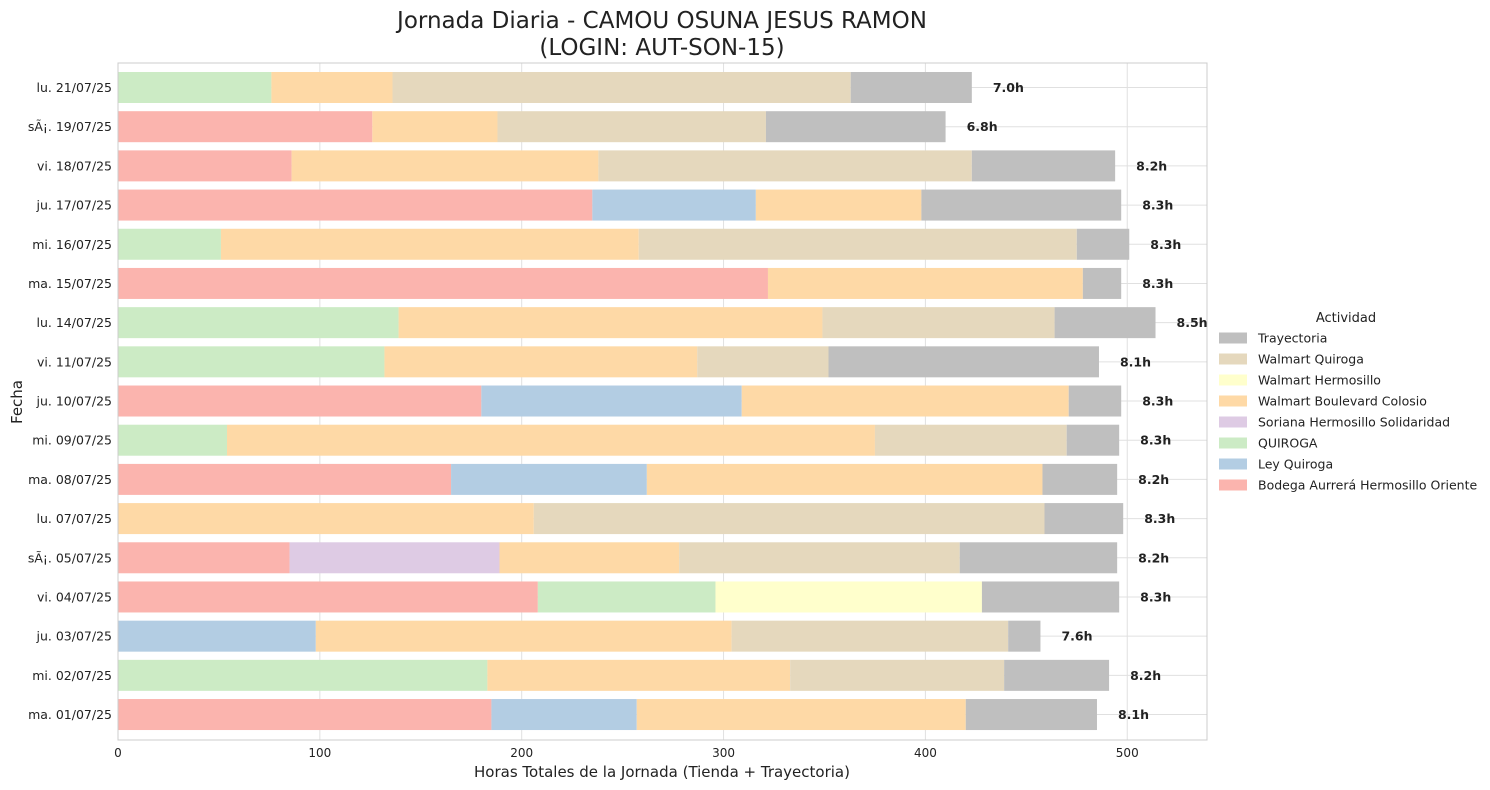  I want to click on legend-label: Trayectoria, so click(1292, 338).